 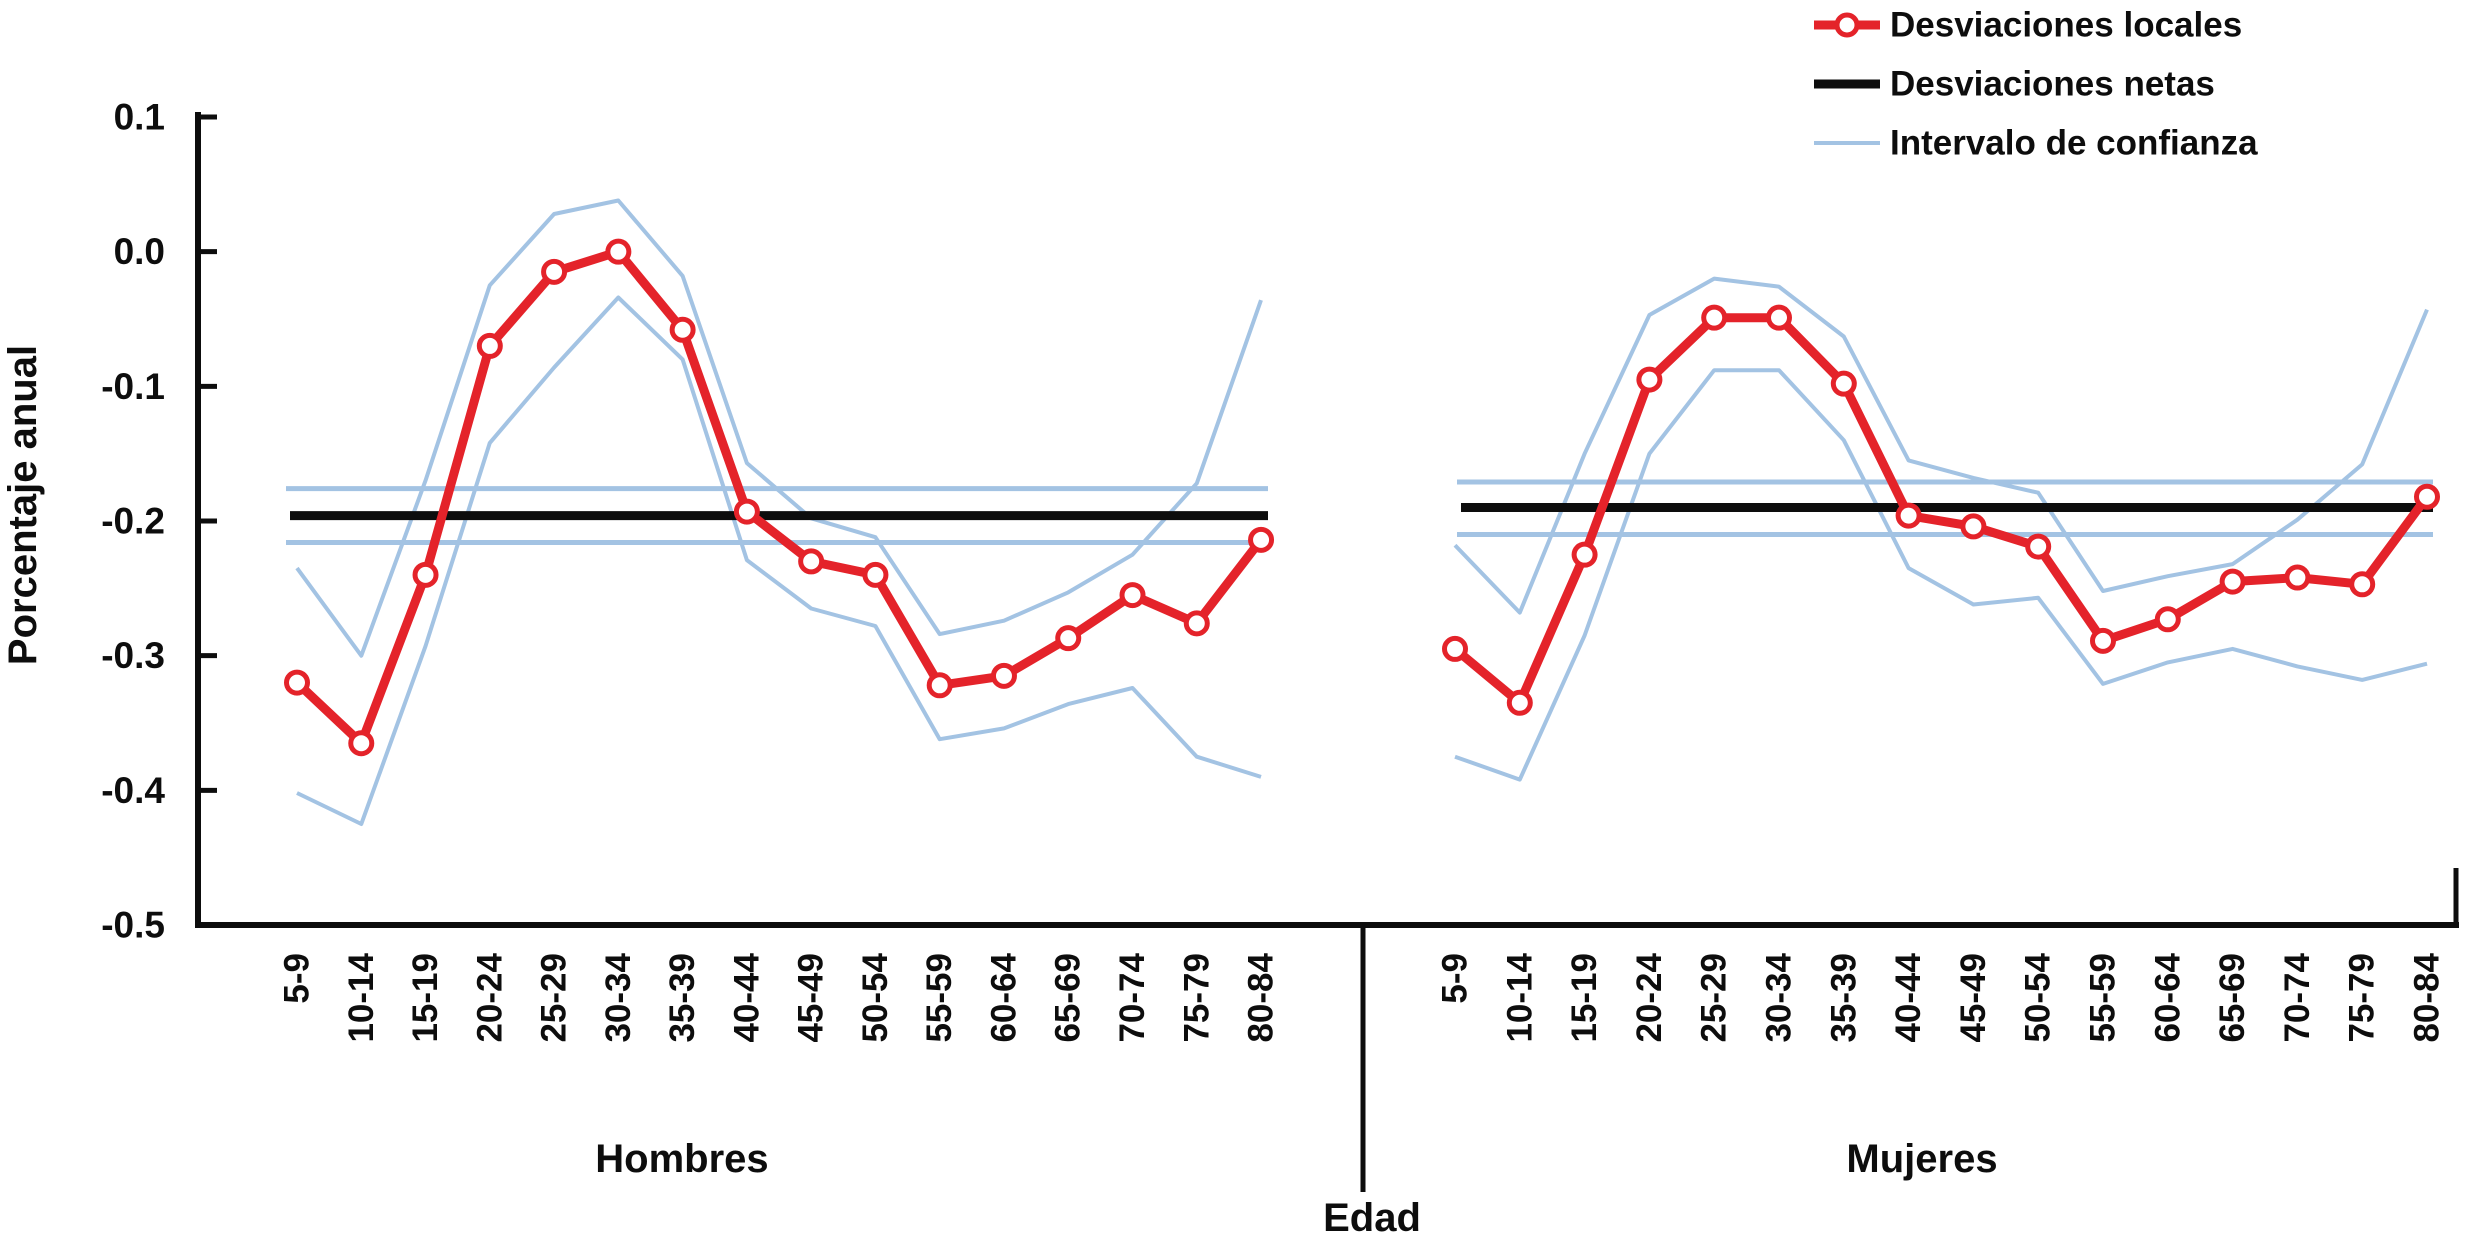 What do you see at coordinates (133, 925) in the screenshot?
I see `y-tick-label: -0.5` at bounding box center [133, 925].